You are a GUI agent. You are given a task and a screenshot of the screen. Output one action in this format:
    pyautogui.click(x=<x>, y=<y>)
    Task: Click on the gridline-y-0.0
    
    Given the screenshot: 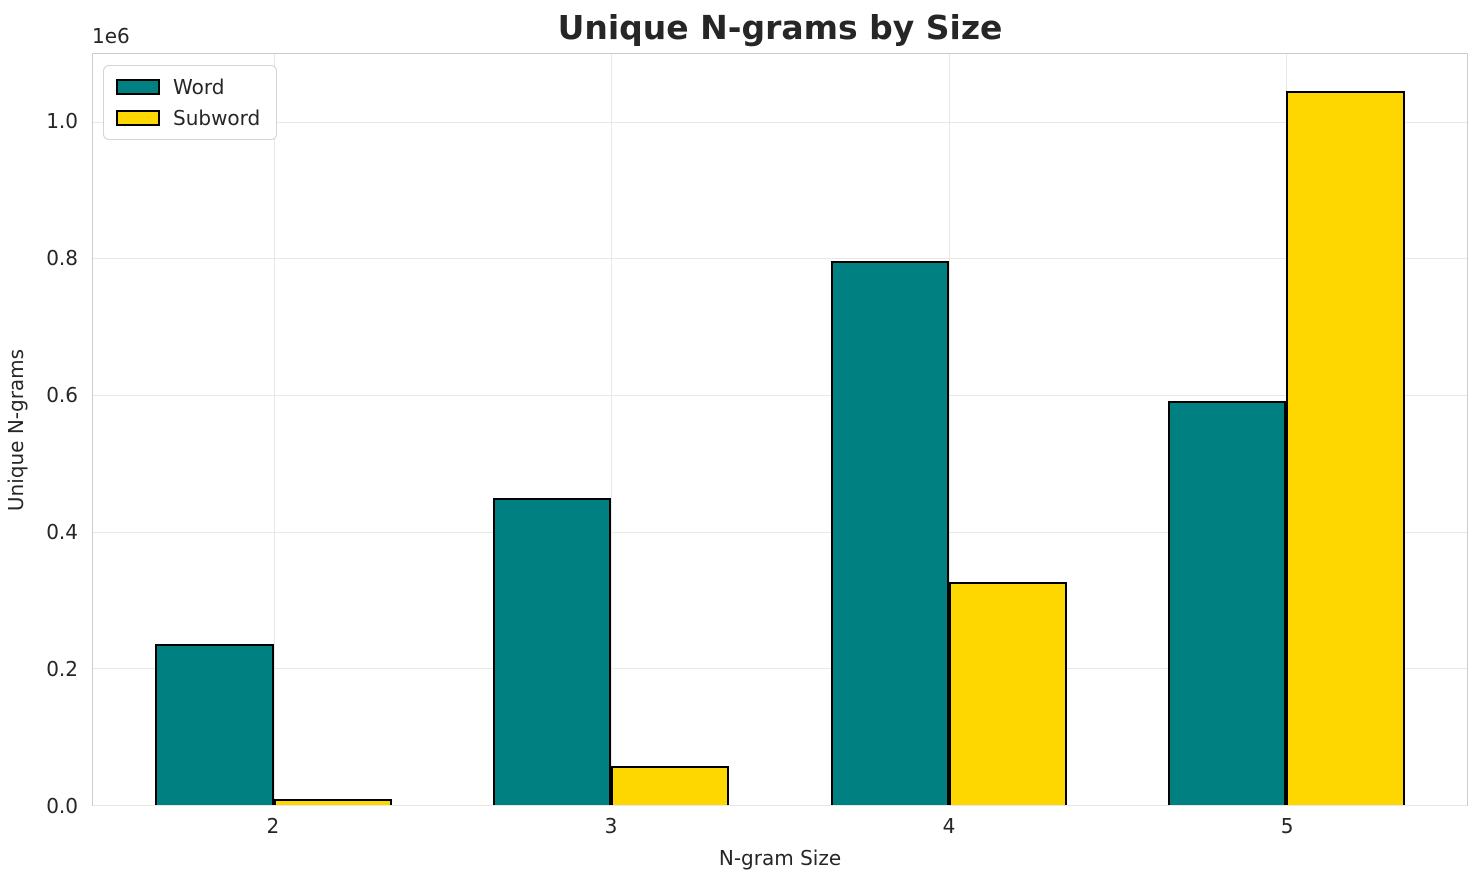 What is the action you would take?
    pyautogui.click(x=780, y=805)
    